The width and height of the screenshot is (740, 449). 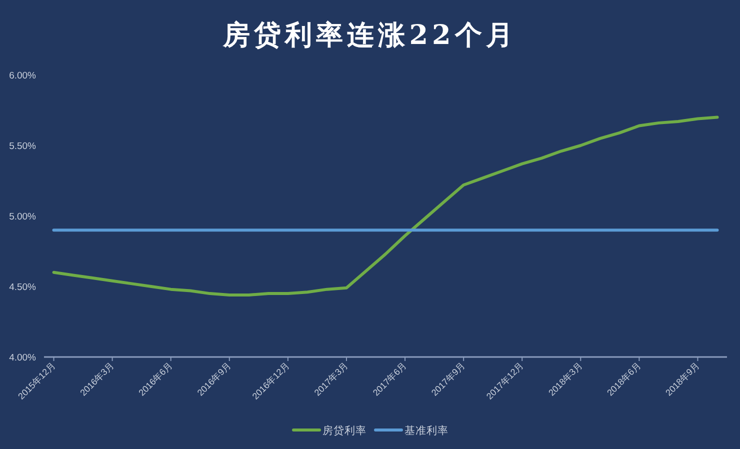 I want to click on chart-title: 房贷利率连涨22个月, so click(x=369, y=35).